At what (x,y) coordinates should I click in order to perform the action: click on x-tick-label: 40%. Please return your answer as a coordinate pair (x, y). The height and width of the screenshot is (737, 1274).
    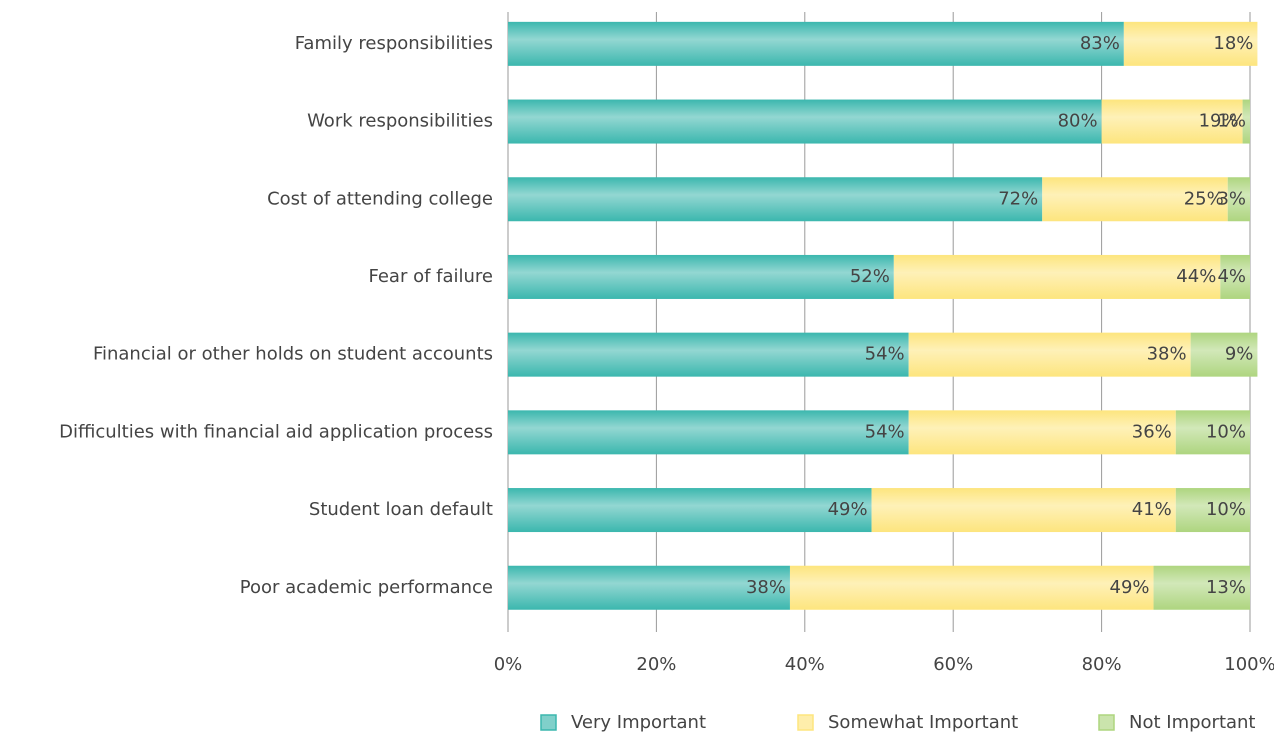
    Looking at the image, I should click on (805, 664).